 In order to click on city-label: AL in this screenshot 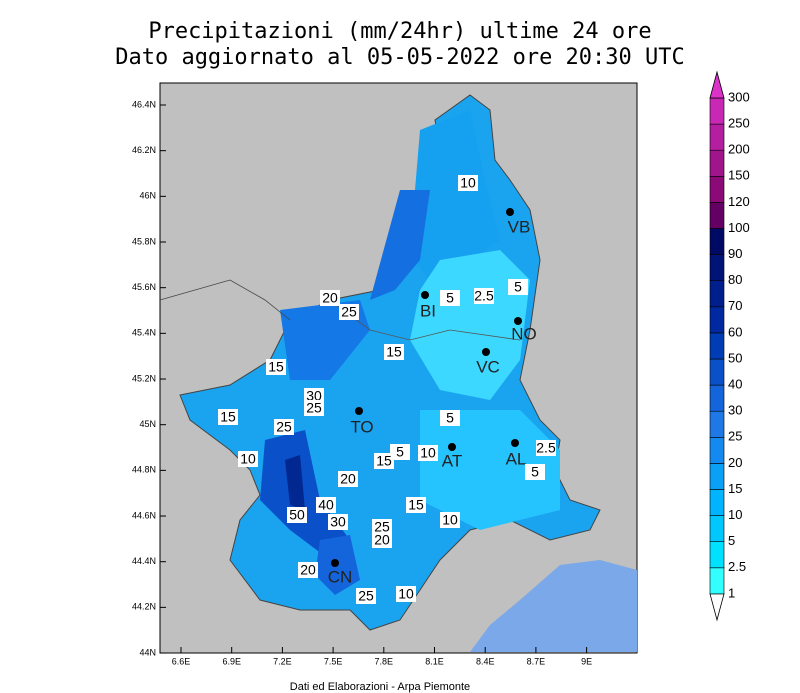, I will do `click(516, 458)`.